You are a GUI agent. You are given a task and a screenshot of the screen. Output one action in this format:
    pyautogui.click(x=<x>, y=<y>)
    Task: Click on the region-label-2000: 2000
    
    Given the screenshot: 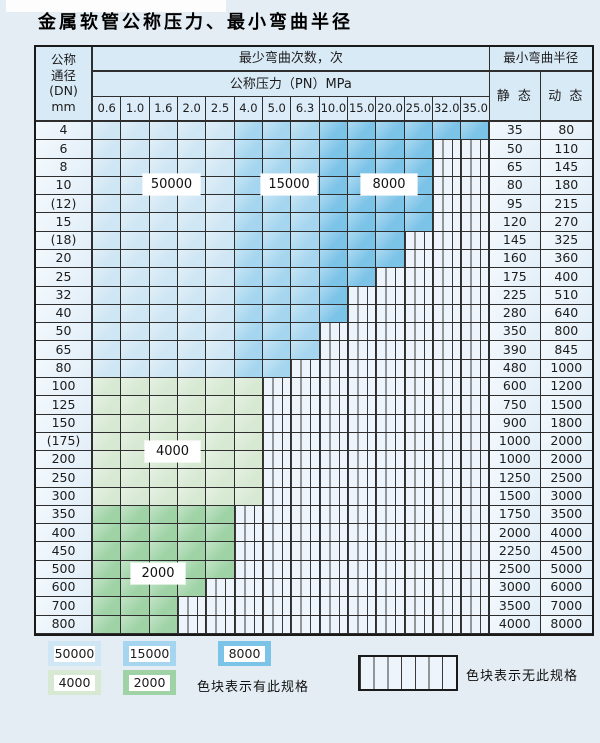 What is the action you would take?
    pyautogui.click(x=158, y=573)
    